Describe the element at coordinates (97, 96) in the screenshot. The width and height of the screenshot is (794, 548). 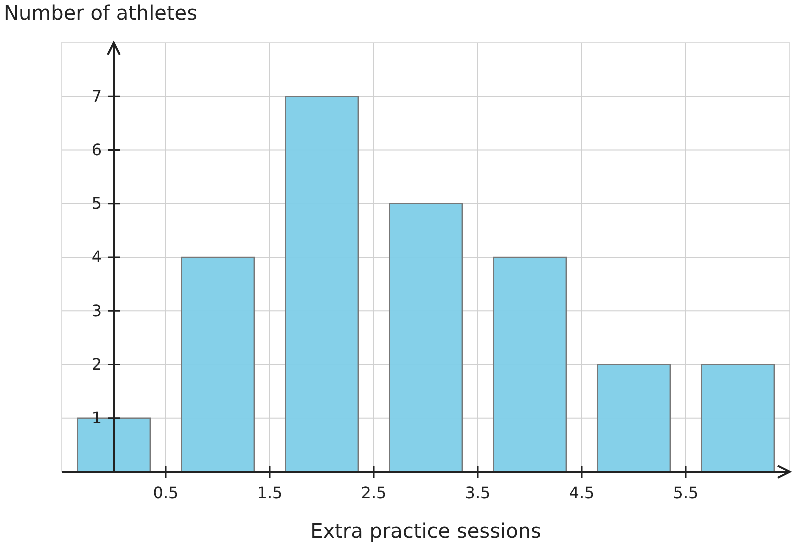
I see `y-tick-label: 7` at that location.